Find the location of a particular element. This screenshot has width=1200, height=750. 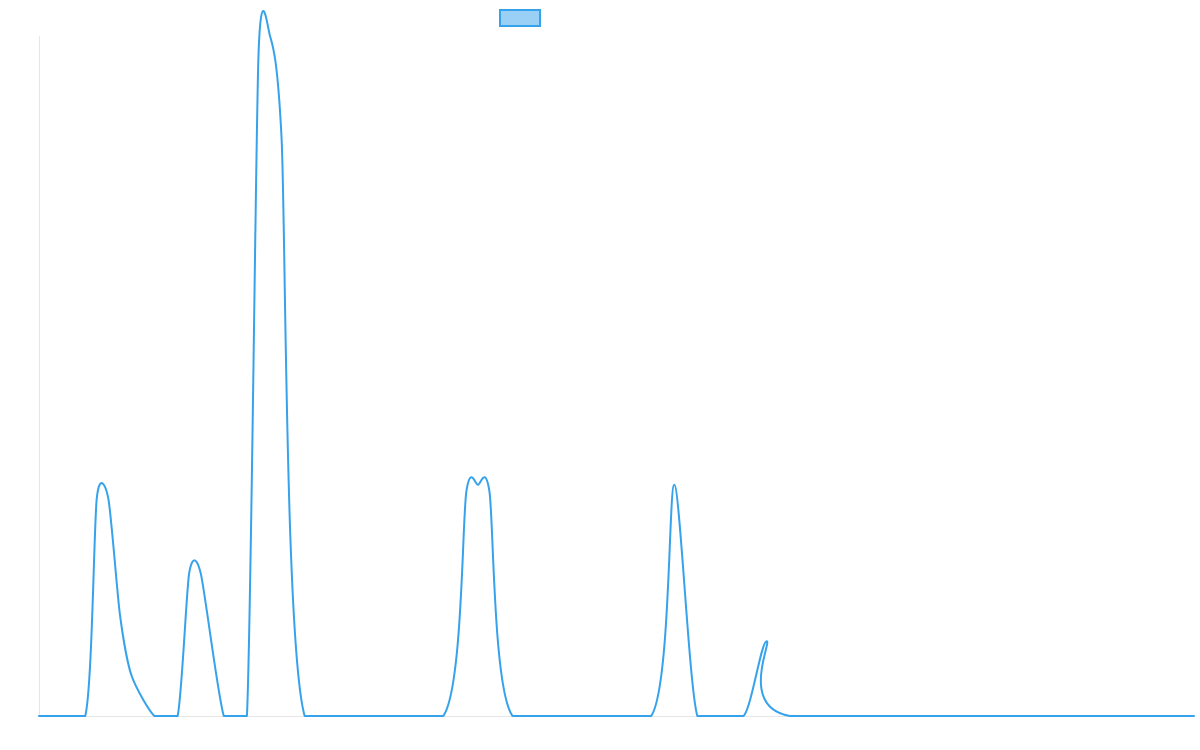

legend-swatch is located at coordinates (520, 18).